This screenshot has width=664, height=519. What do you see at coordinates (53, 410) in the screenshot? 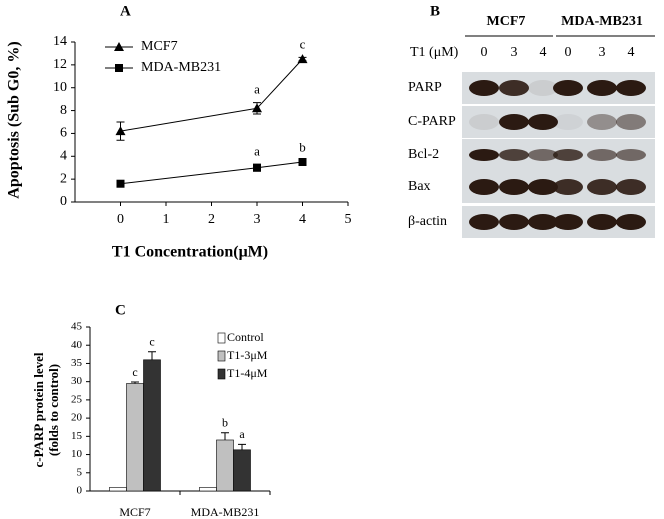
I see `y-axis-label: (folds to control)` at bounding box center [53, 410].